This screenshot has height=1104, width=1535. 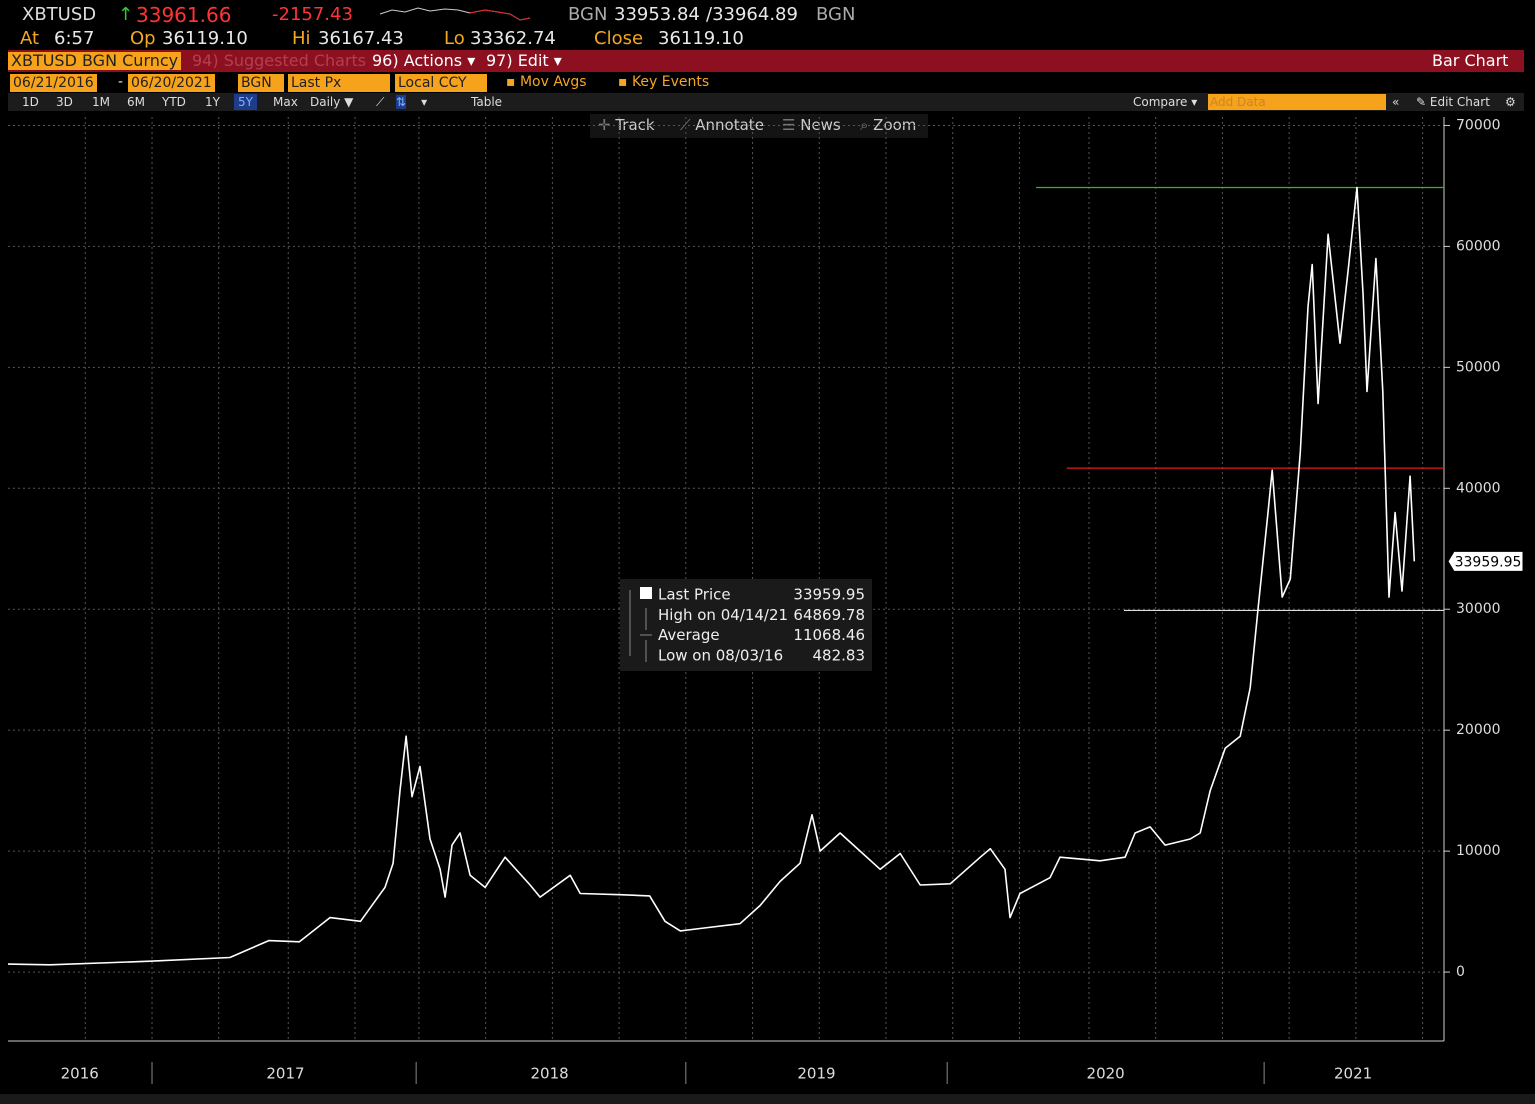 I want to click on menu-bar, so click(x=766, y=61).